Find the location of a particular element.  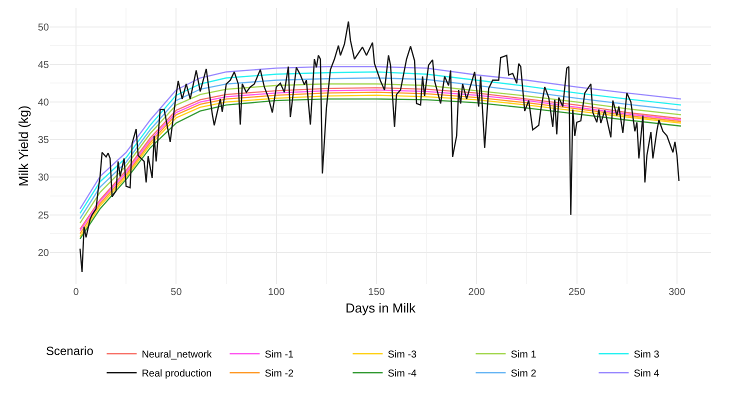

y-tick-label: 20 is located at coordinates (44, 253).